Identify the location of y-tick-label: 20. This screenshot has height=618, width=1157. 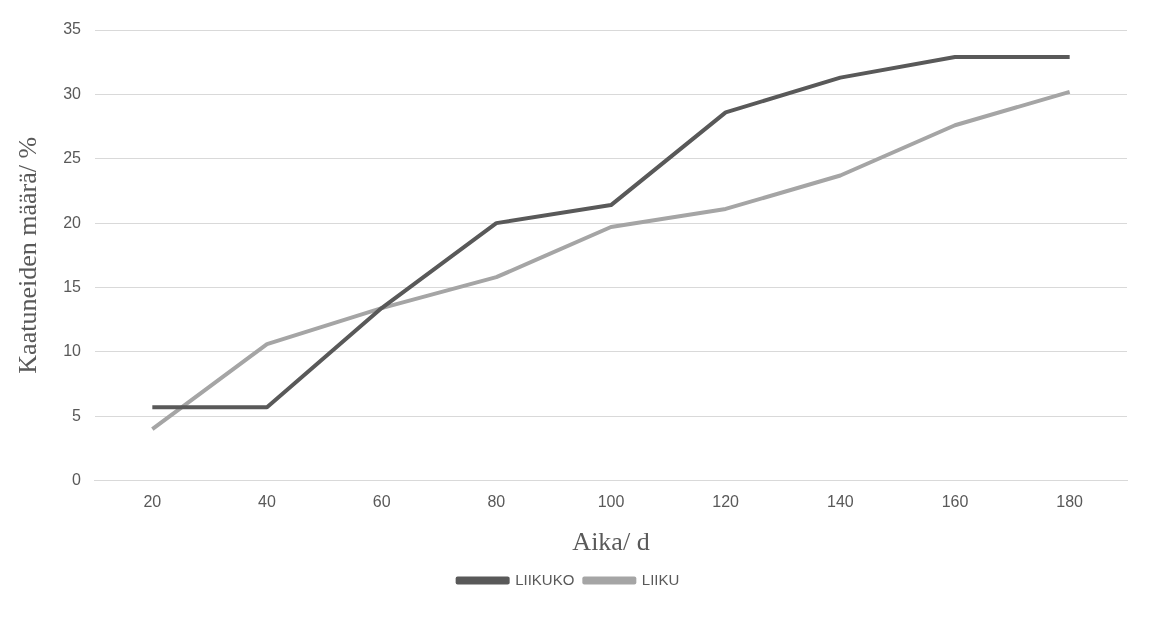
(72, 222).